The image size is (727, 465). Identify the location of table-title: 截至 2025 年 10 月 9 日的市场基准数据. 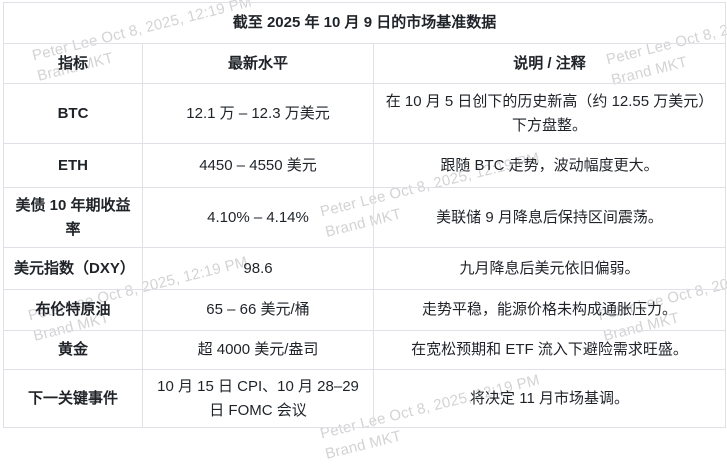
(364, 23).